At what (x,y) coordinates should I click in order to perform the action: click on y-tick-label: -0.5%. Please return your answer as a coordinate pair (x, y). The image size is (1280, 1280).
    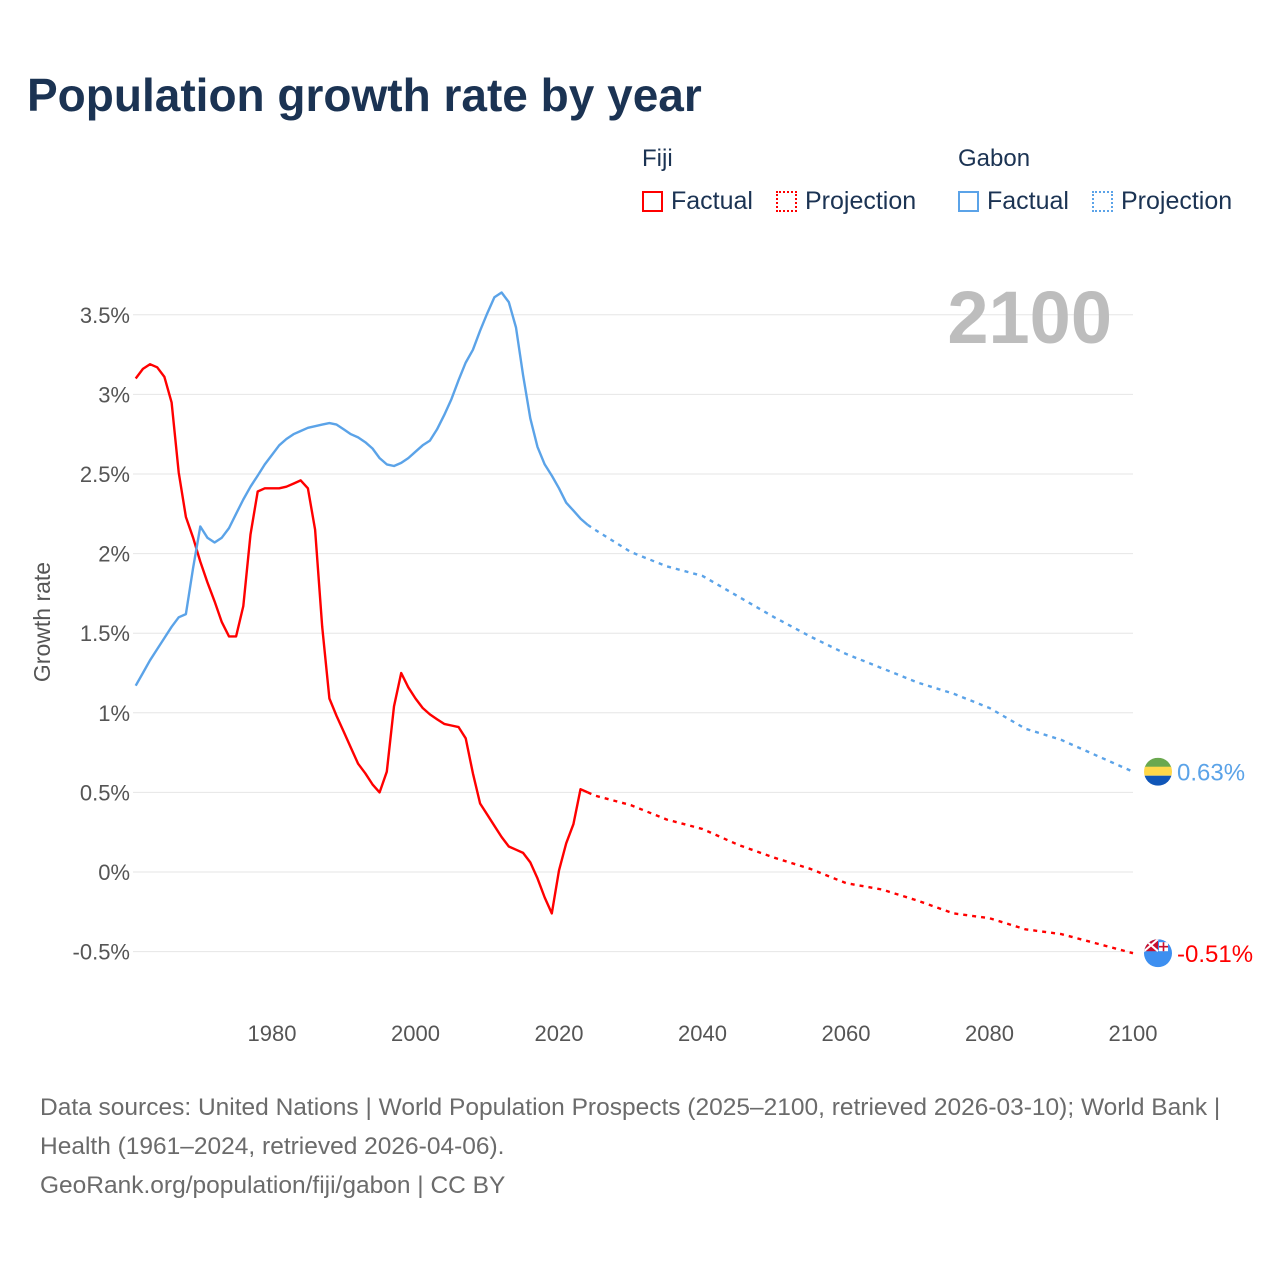
    Looking at the image, I should click on (101, 952).